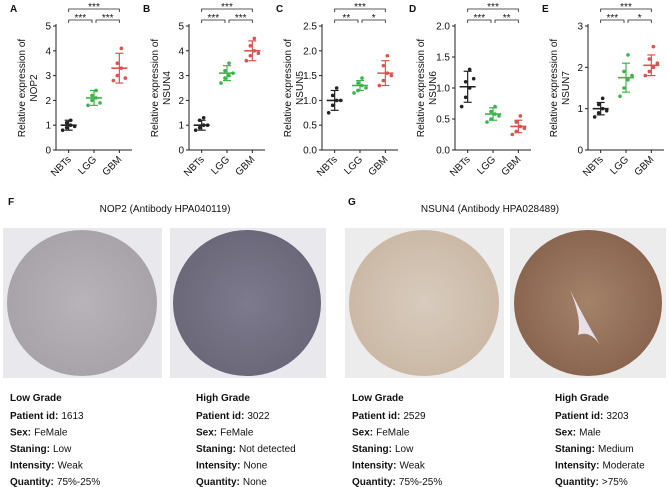  I want to click on y-tick-label: 0.5, so click(443, 120).